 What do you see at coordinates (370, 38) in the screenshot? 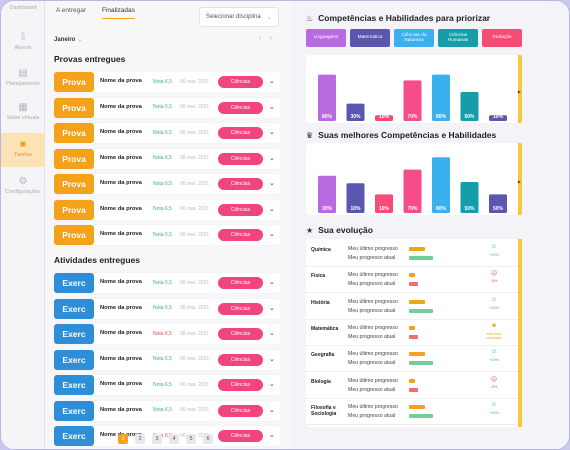
I see `legend-item: Matemática` at bounding box center [370, 38].